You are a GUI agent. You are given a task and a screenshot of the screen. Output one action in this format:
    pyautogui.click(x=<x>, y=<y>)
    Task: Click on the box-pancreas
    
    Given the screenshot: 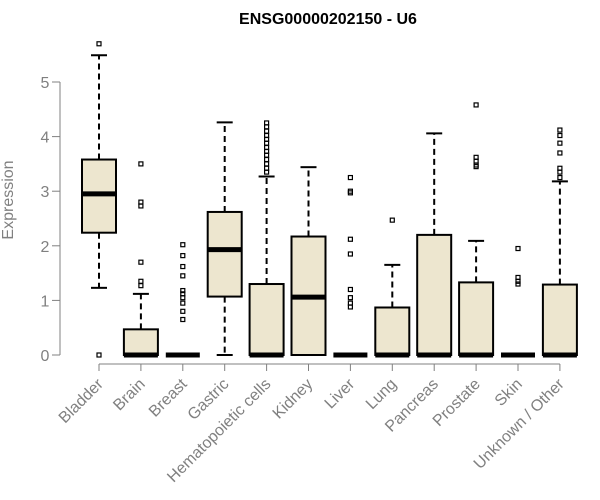 What is the action you would take?
    pyautogui.click(x=434, y=245)
    